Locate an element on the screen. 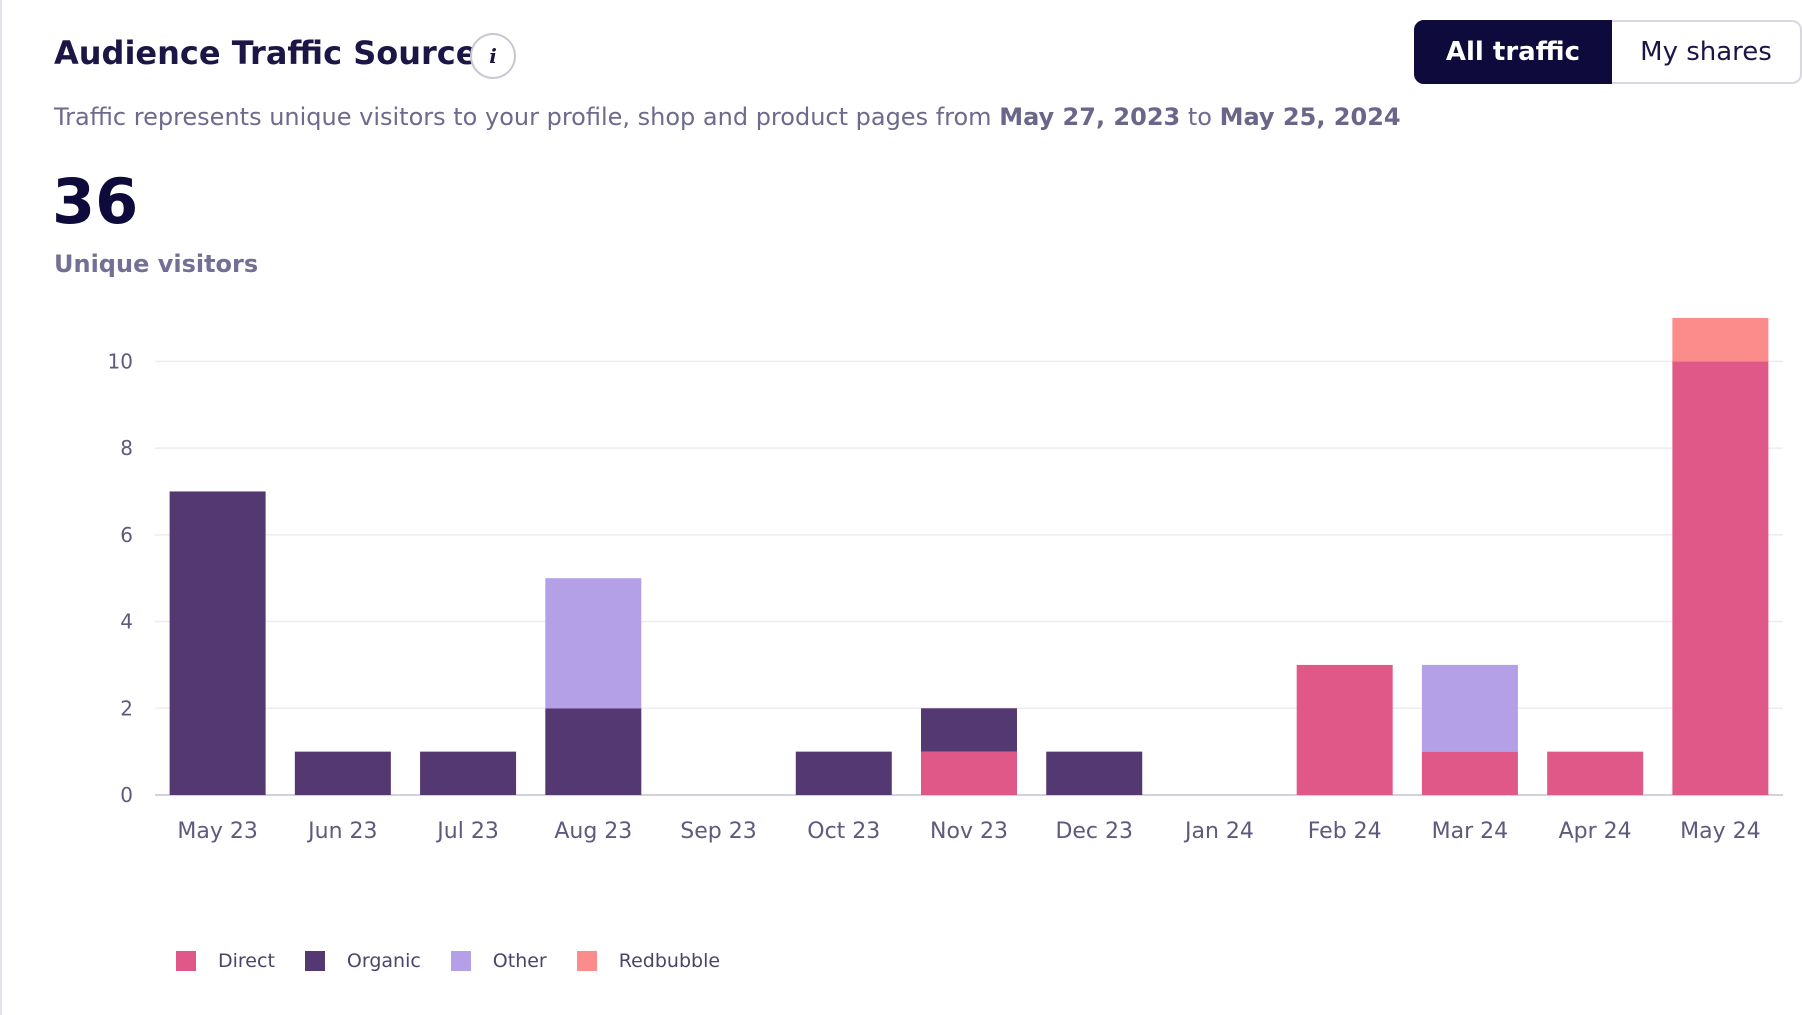  x-tick-label: May 24 is located at coordinates (1720, 831).